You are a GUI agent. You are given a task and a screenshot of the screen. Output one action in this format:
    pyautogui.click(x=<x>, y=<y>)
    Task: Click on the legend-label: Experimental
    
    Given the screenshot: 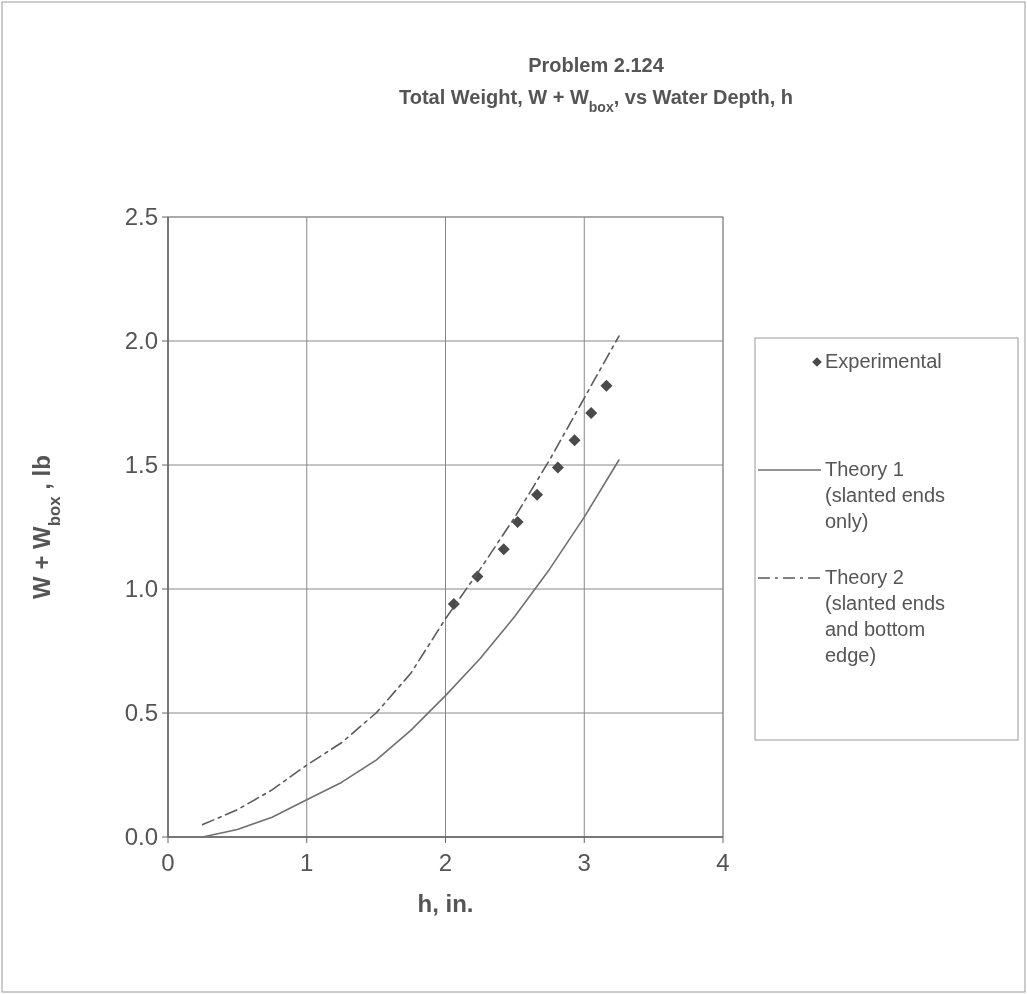 What is the action you would take?
    pyautogui.click(x=883, y=361)
    